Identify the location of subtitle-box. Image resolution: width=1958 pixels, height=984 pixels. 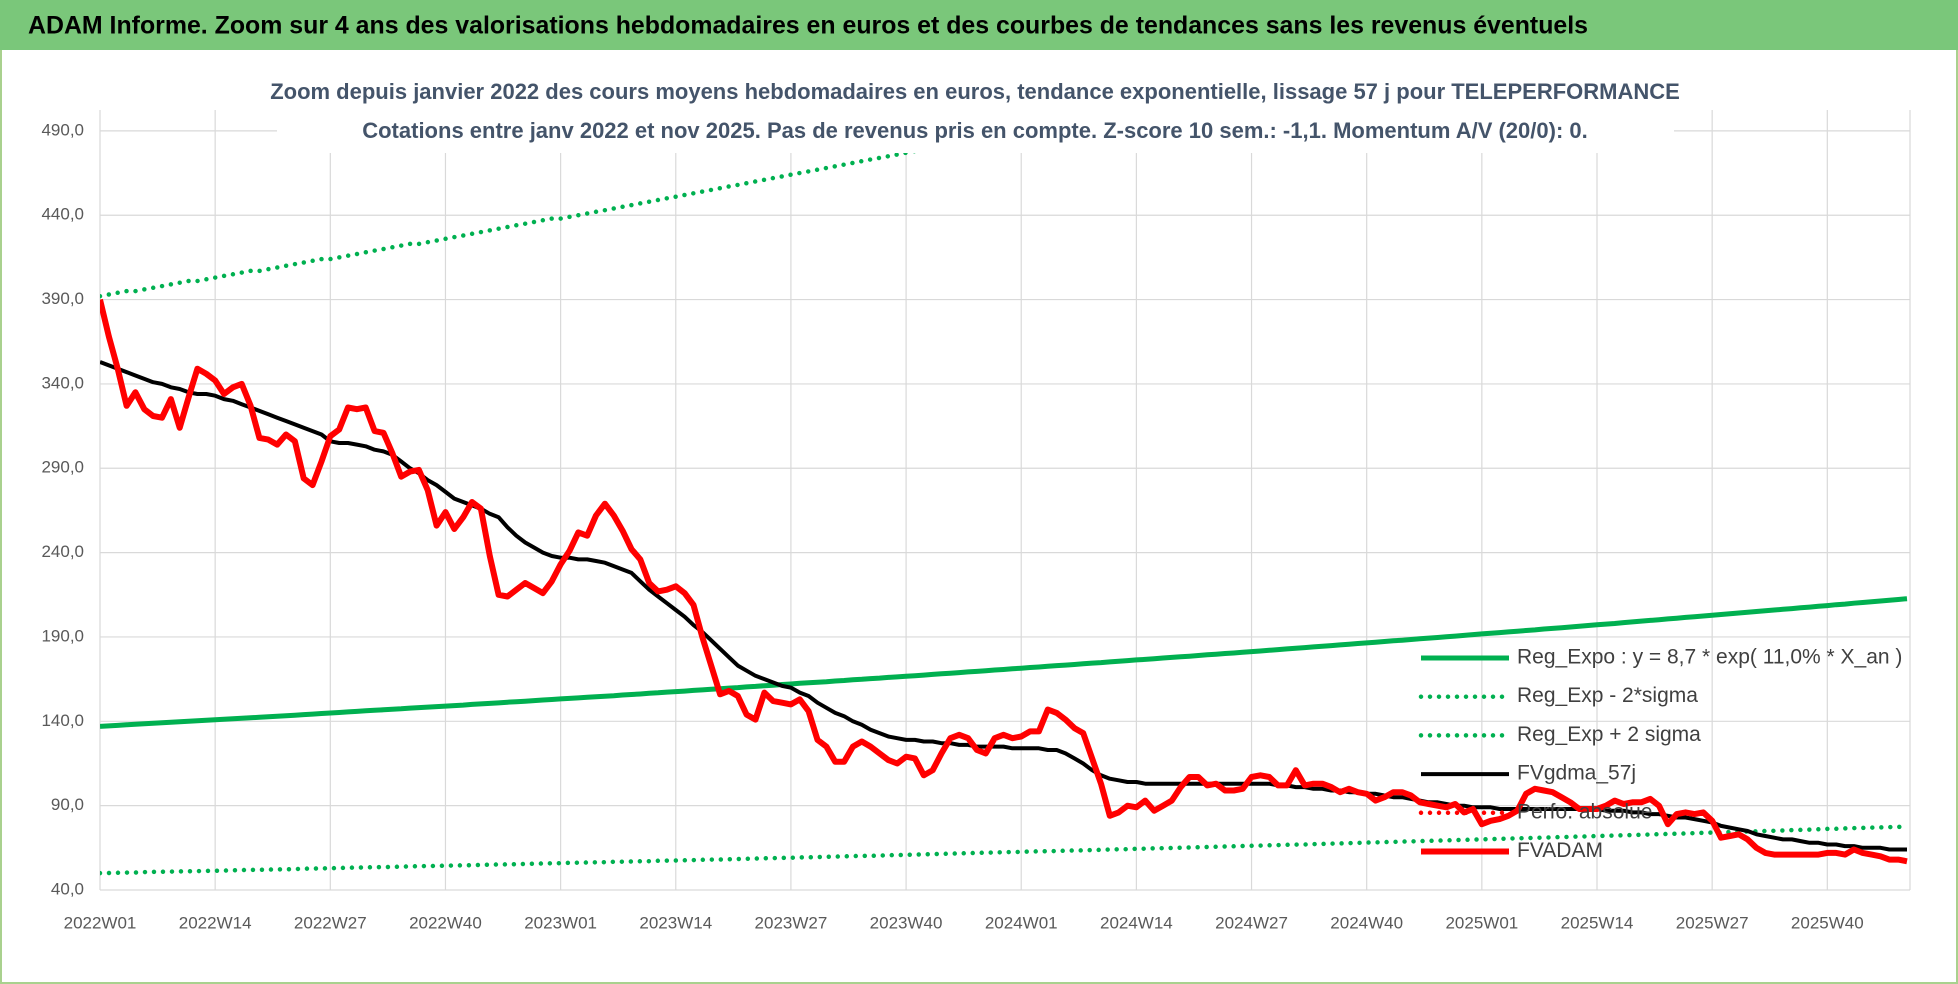
(975, 112).